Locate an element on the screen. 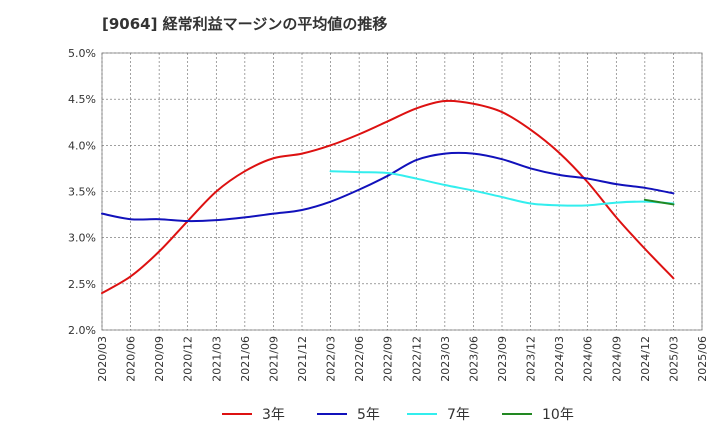  y-tick-label: 4.0% is located at coordinates (82, 145).